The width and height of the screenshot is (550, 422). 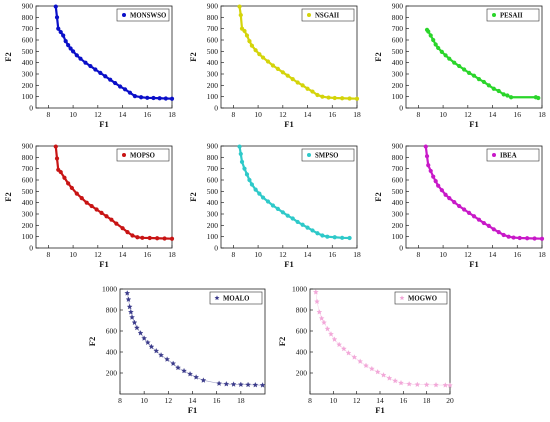 What do you see at coordinates (48, 254) in the screenshot?
I see `x-tick-label: 8` at bounding box center [48, 254].